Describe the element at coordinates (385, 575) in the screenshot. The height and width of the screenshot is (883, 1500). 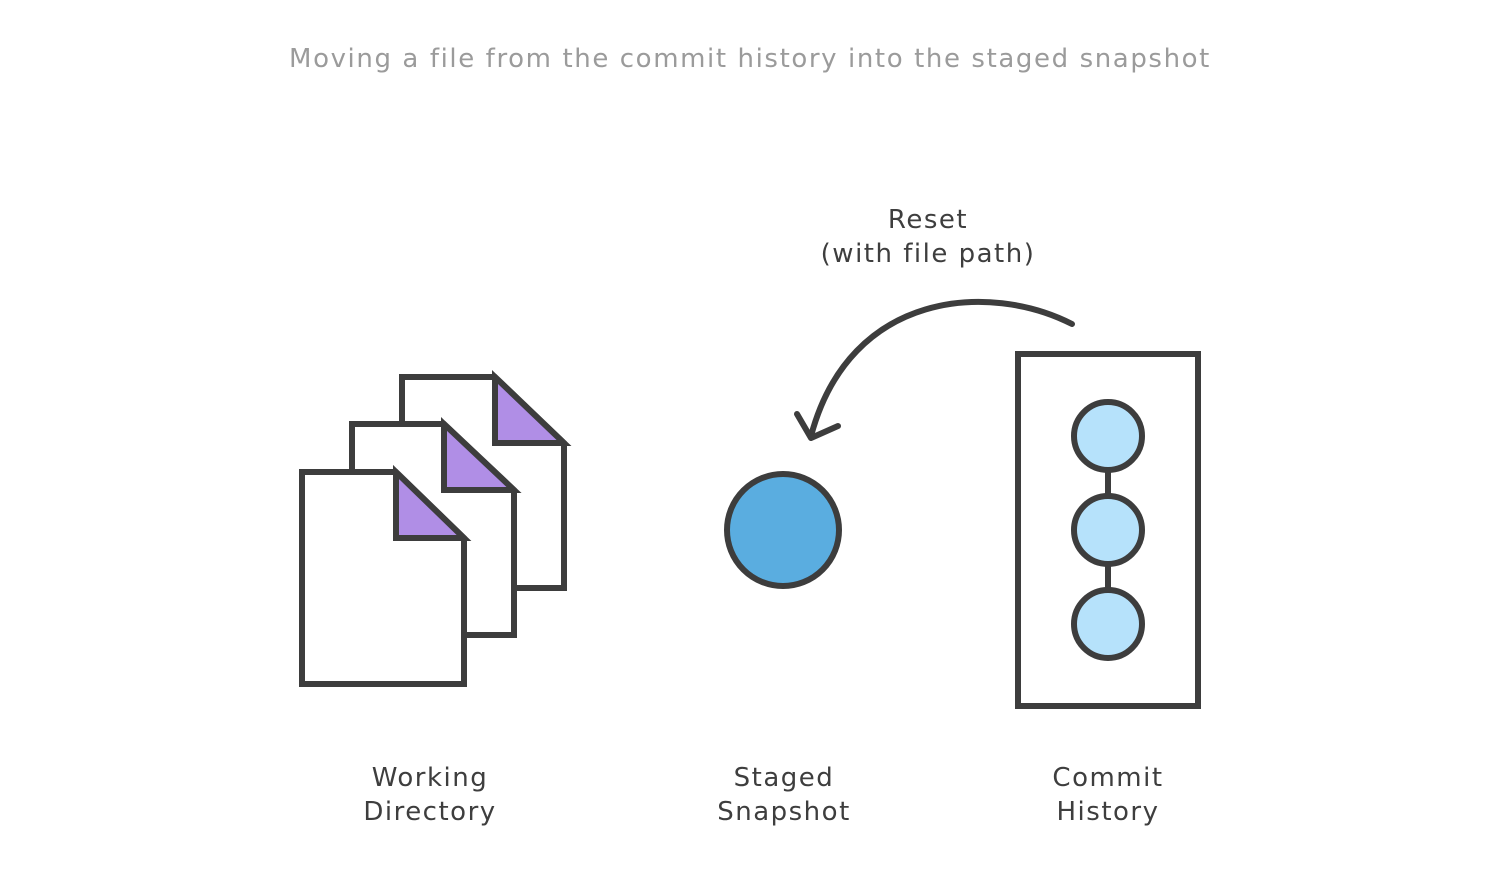
I see `file-icon-front` at that location.